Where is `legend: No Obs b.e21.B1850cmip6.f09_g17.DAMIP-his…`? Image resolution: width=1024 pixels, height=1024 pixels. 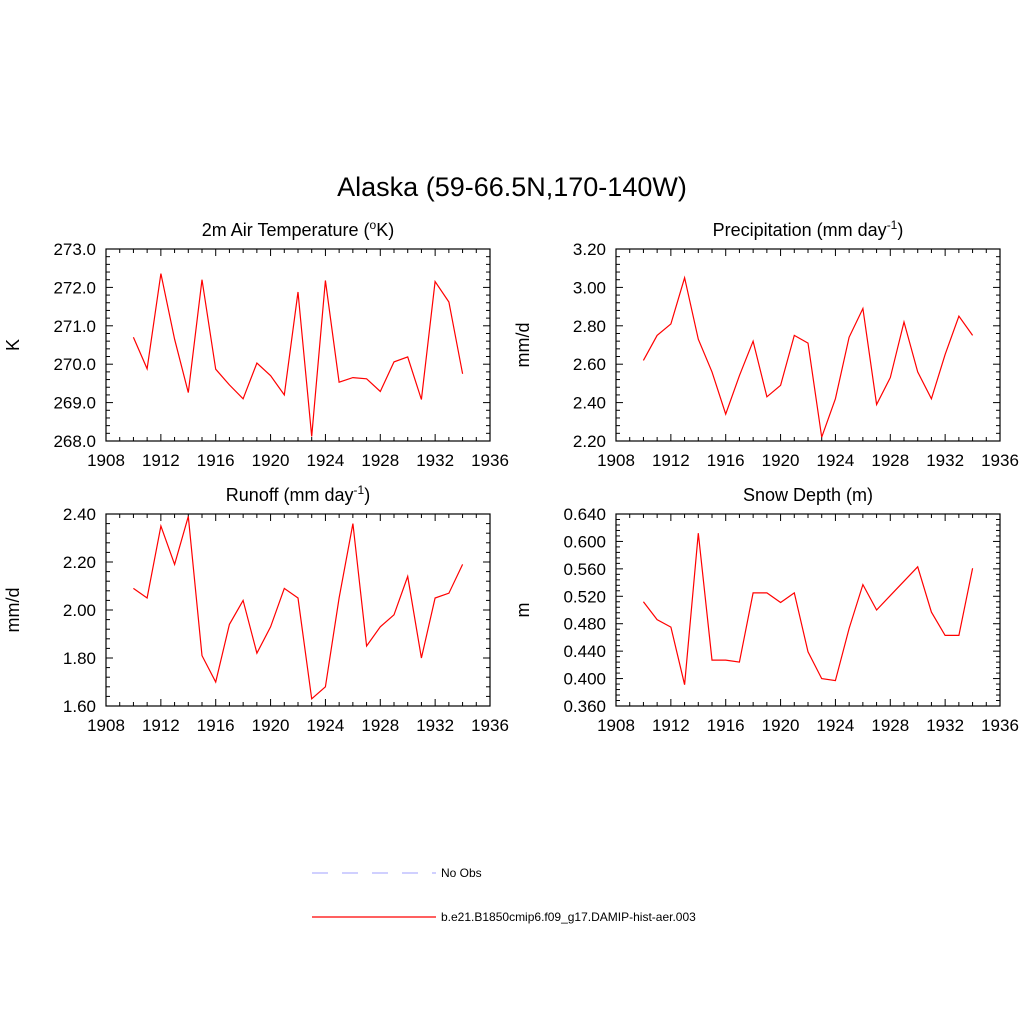 legend: No Obs b.e21.B1850cmip6.f09_g17.DAMIP-his… is located at coordinates (504, 895).